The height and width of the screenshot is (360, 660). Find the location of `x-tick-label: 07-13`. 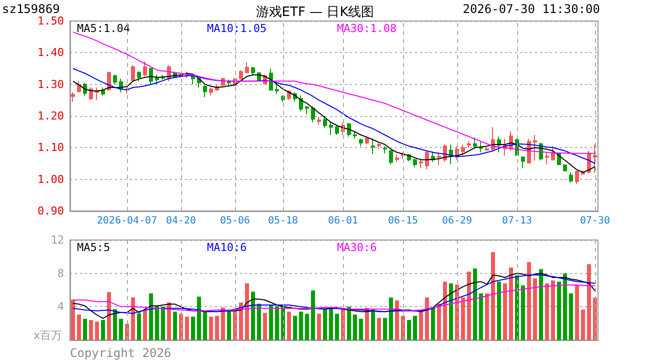

x-tick-label: 07-13 is located at coordinates (517, 221).